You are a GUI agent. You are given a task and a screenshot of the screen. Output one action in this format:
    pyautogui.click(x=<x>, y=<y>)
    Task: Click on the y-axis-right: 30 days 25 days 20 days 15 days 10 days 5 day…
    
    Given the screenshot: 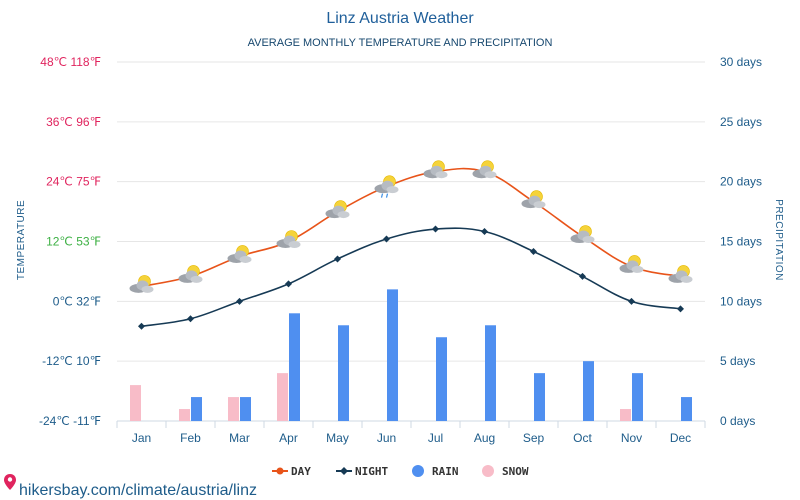 What is the action you would take?
    pyautogui.click(x=741, y=241)
    